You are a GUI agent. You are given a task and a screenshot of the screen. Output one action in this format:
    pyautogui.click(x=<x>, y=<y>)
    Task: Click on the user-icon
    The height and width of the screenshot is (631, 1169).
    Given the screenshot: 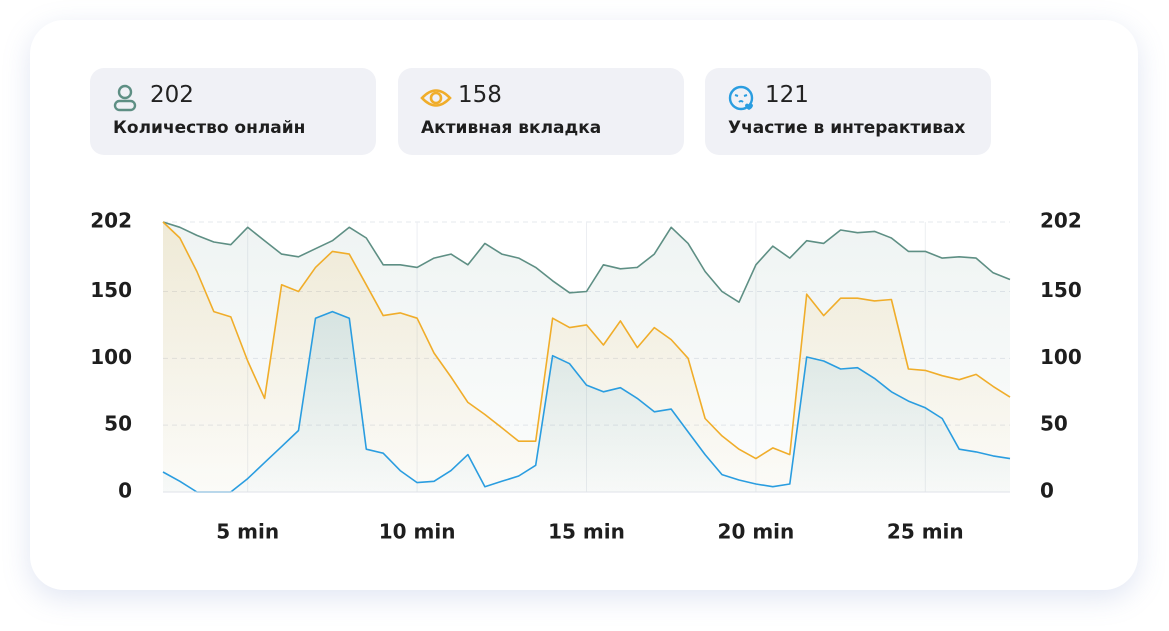 What is the action you would take?
    pyautogui.click(x=125, y=98)
    